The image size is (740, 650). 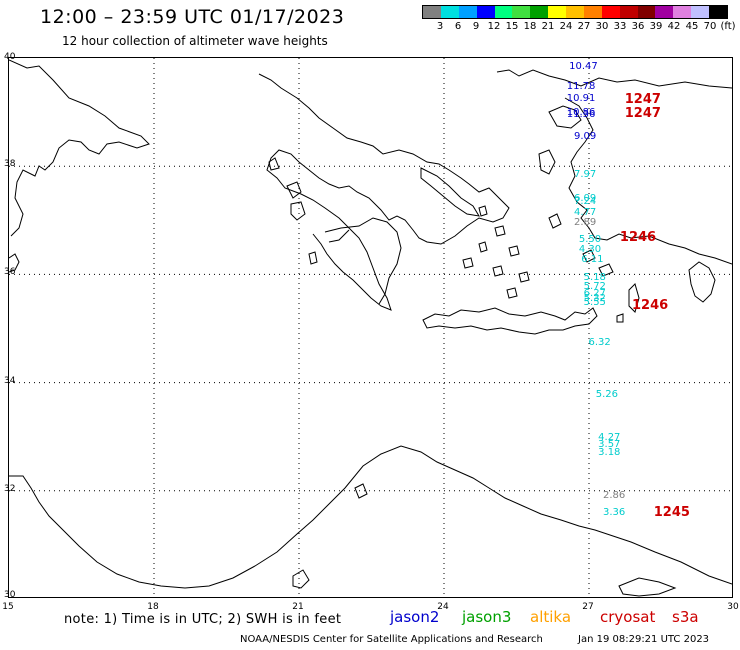 What do you see at coordinates (585, 174) in the screenshot?
I see `wave-height-value: 7.97` at bounding box center [585, 174].